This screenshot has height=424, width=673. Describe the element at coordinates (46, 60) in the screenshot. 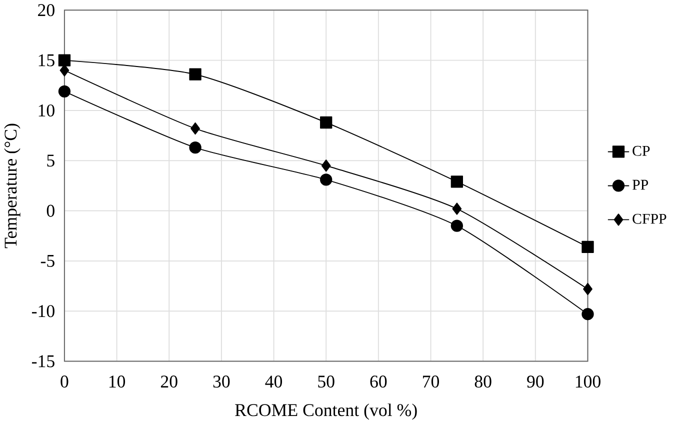

I see `y-tick-label: 15` at that location.